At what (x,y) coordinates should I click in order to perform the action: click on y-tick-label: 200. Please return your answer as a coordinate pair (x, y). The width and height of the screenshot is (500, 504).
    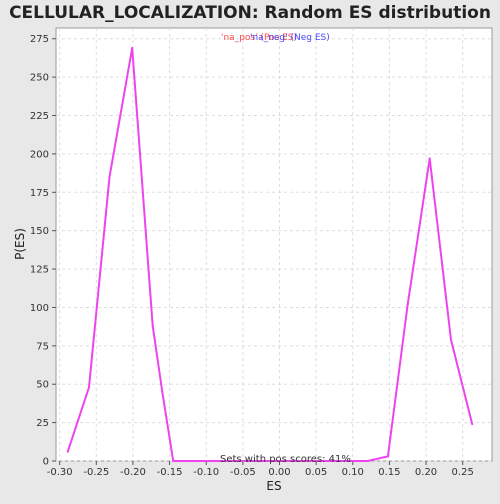
    Looking at the image, I should click on (39, 154).